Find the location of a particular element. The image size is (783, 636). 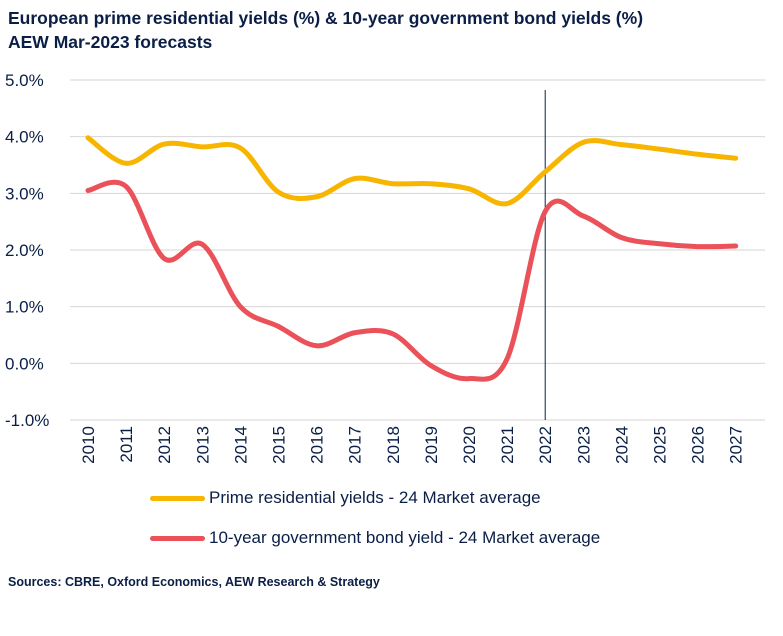

x-tick-label: 2015 is located at coordinates (279, 445).